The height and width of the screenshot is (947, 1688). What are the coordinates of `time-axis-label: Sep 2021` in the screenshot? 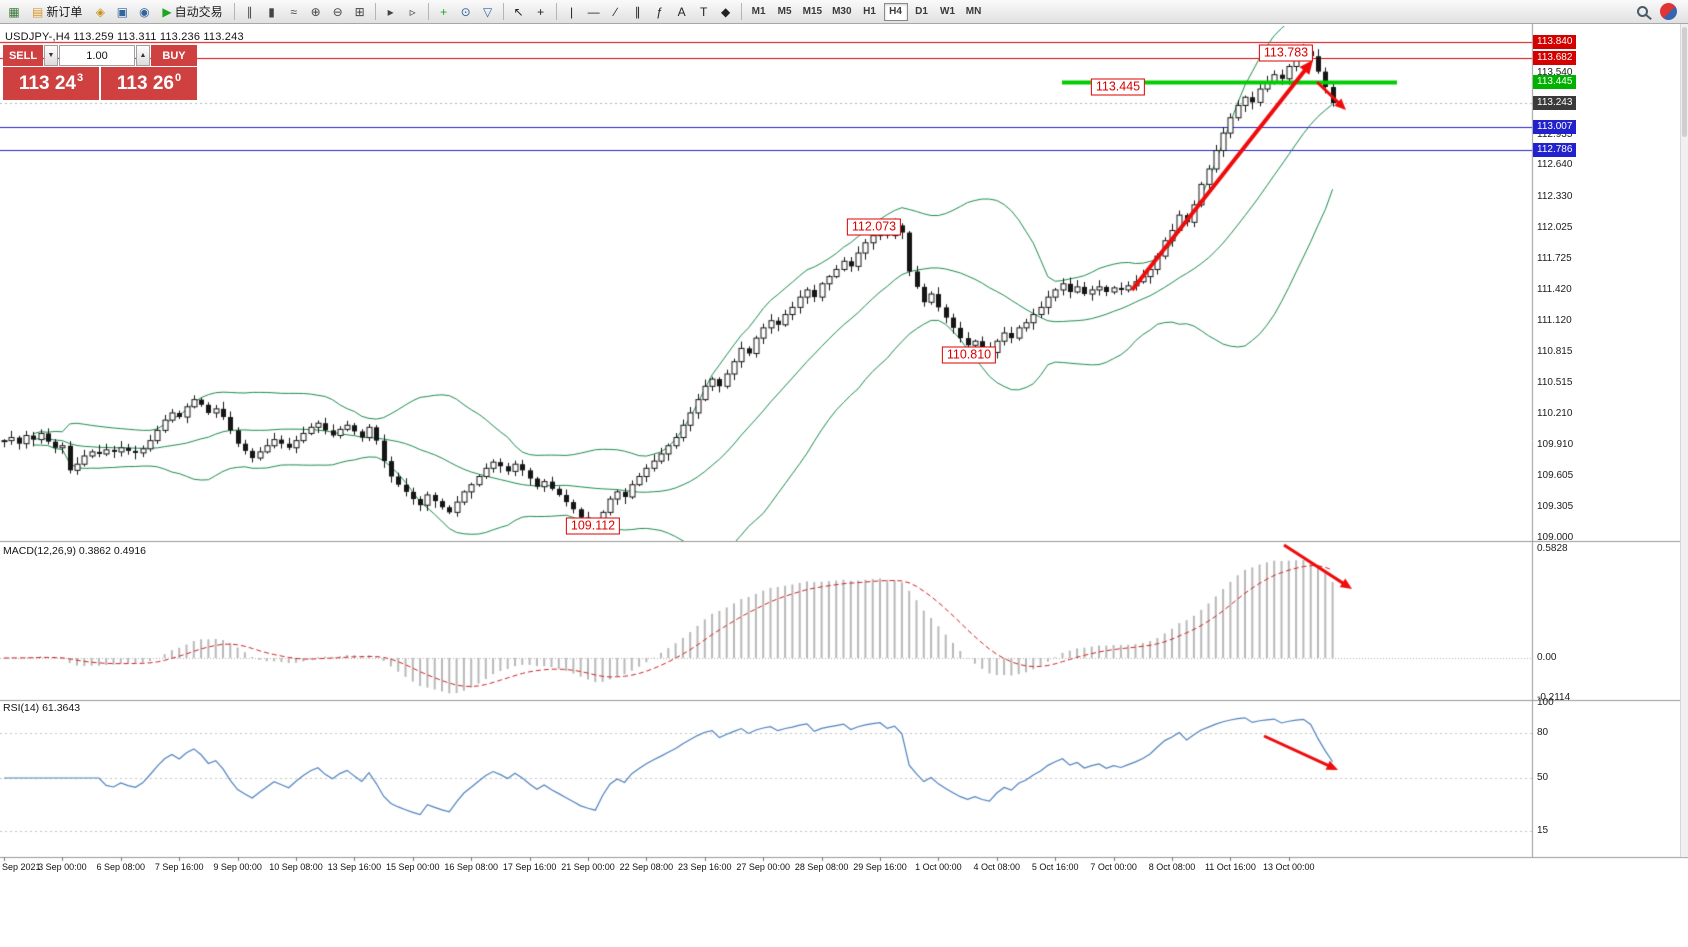 It's located at (21, 867).